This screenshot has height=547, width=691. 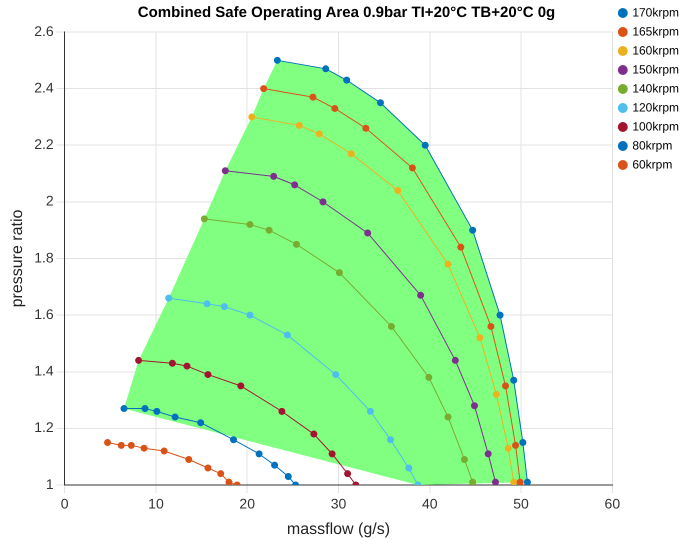 I want to click on legend-label: 170krpm, so click(x=656, y=12).